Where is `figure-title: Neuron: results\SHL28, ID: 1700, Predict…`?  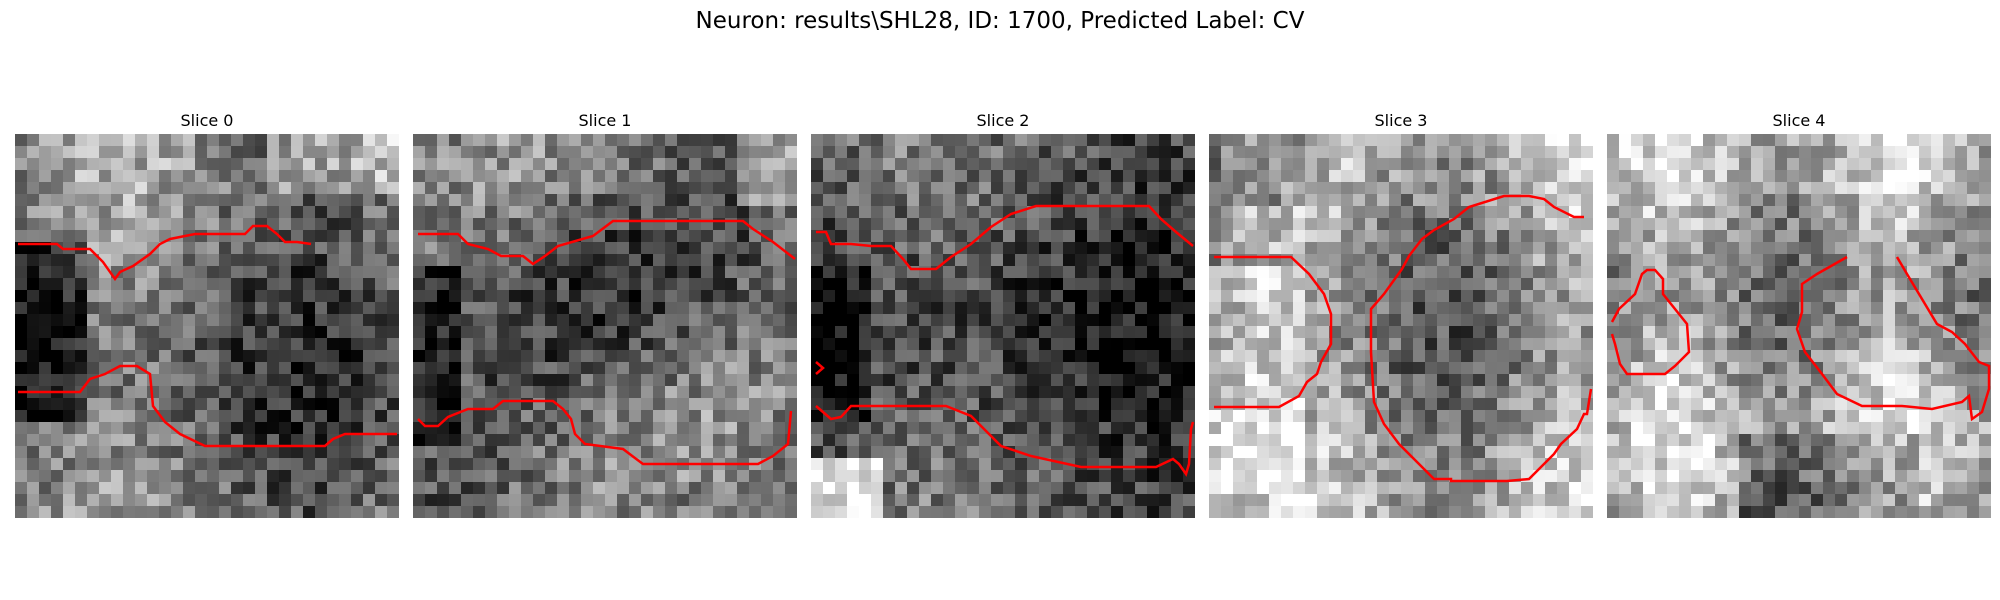 figure-title: Neuron: results\SHL28, ID: 1700, Predict… is located at coordinates (1000, 21).